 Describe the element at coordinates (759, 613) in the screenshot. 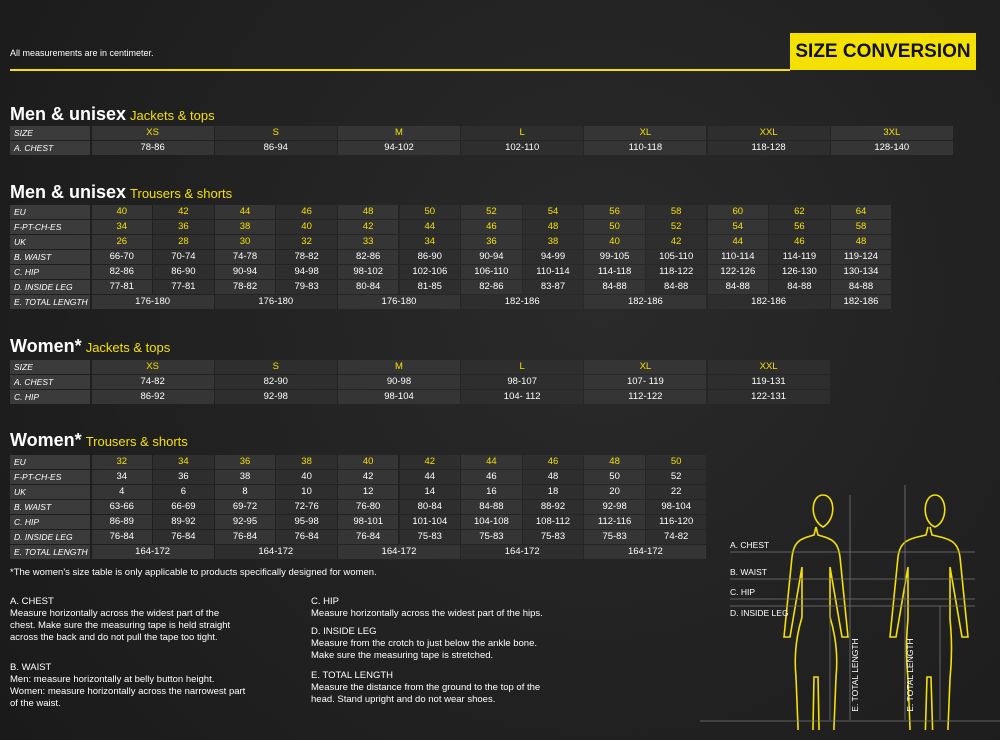

I see `figure-label: D. INSIDE LEG` at that location.